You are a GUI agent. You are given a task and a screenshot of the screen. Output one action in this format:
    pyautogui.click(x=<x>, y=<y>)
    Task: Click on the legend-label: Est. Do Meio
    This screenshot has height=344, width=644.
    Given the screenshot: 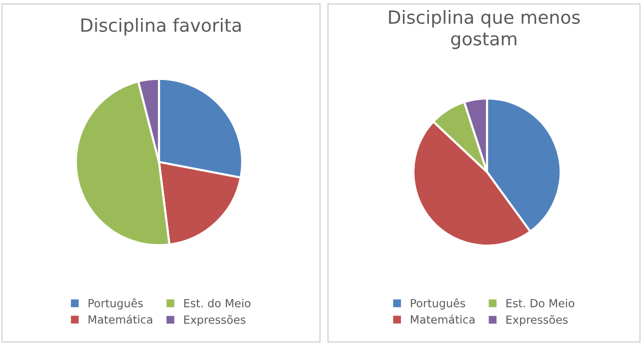 What is the action you would take?
    pyautogui.click(x=540, y=303)
    